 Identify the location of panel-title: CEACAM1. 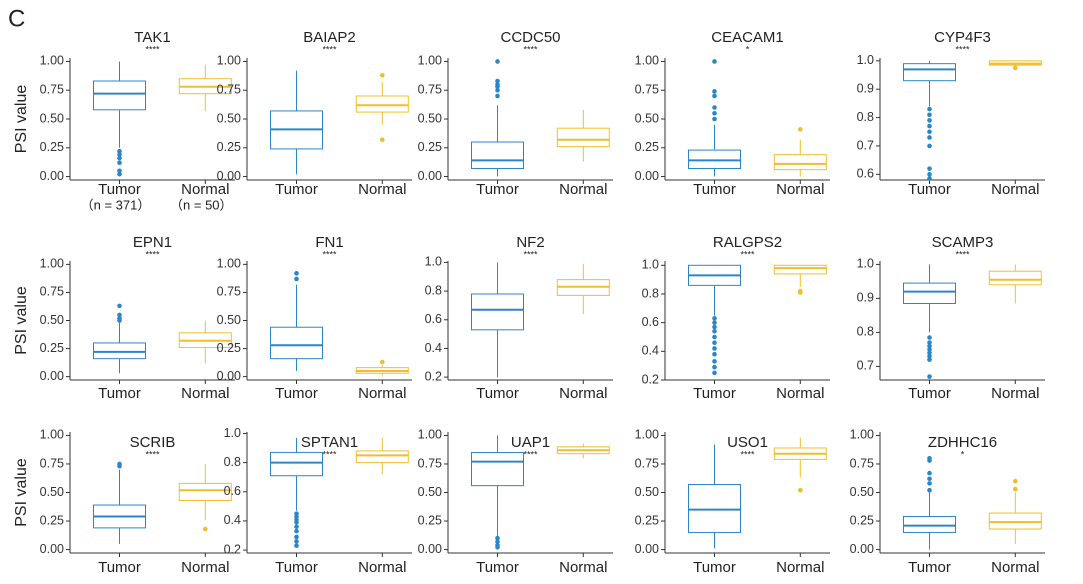
(747, 37).